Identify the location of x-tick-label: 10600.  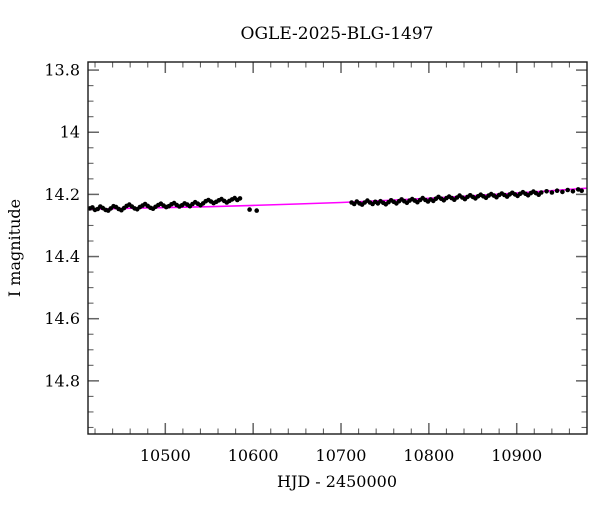
(253, 455).